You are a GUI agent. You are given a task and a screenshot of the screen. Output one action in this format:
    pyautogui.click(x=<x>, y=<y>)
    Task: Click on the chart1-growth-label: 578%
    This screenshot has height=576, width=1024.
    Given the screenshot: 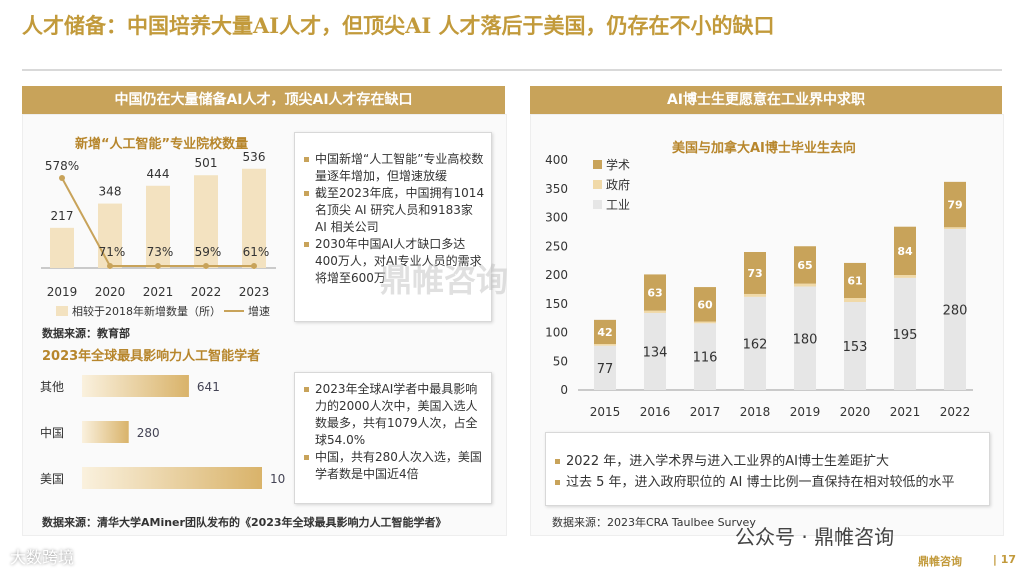 What is the action you would take?
    pyautogui.click(x=62, y=166)
    